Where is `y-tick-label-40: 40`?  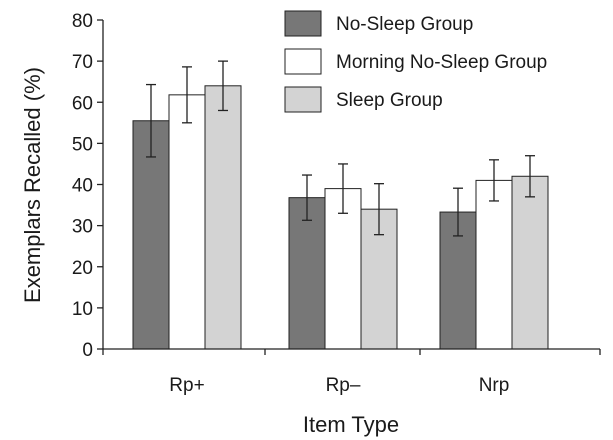 y-tick-label-40: 40 is located at coordinates (82, 186).